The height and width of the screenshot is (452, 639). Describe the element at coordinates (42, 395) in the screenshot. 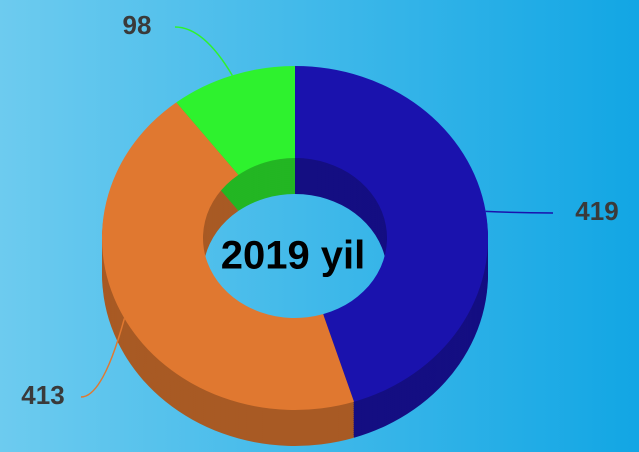

I see `data-label: 413` at that location.